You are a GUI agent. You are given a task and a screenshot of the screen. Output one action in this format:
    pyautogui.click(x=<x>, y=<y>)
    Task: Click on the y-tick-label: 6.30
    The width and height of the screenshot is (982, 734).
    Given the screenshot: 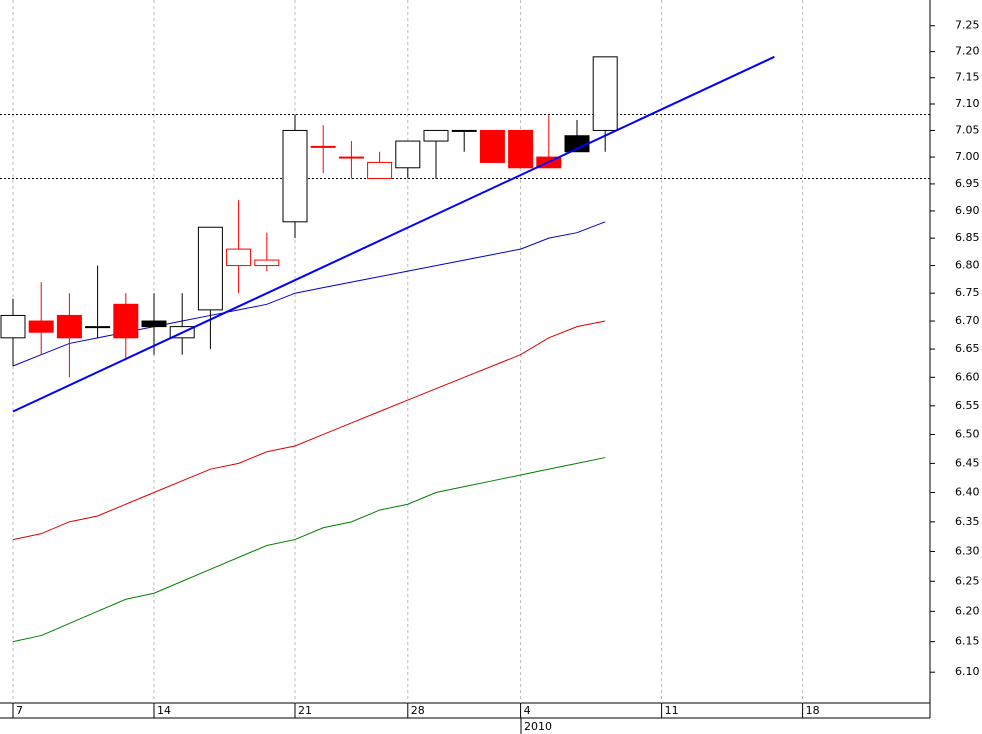 What is the action you would take?
    pyautogui.click(x=967, y=550)
    